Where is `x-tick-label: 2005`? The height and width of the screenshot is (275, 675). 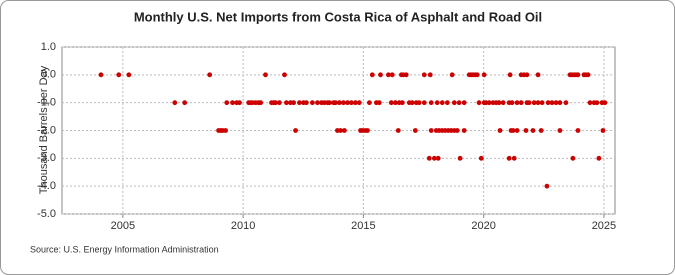 x-tick-label: 2005 is located at coordinates (123, 226).